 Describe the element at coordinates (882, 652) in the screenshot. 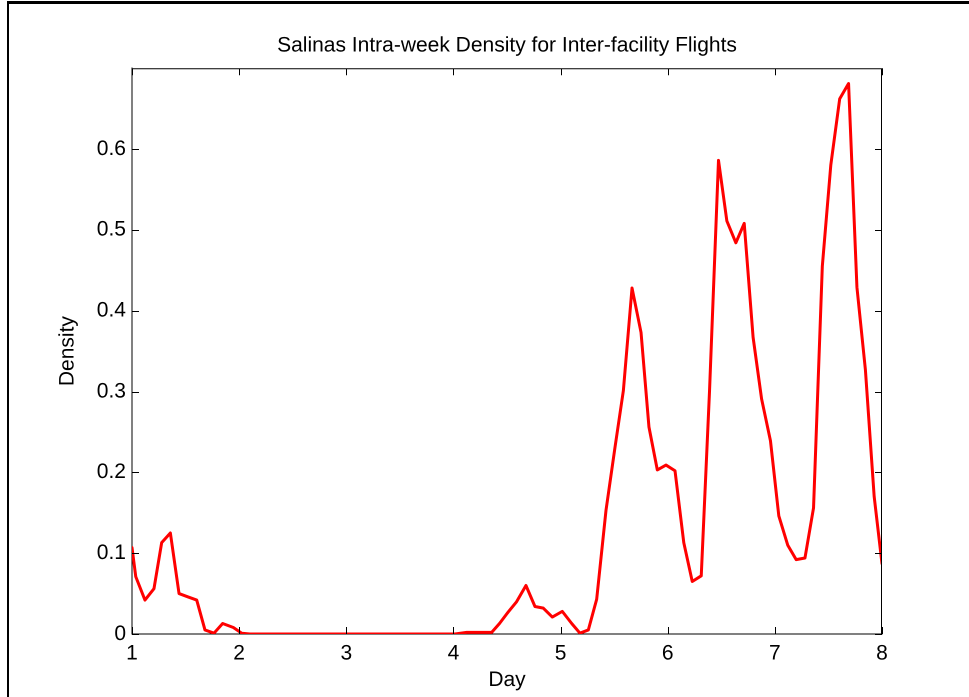

I see `x-tick-label: 8` at that location.